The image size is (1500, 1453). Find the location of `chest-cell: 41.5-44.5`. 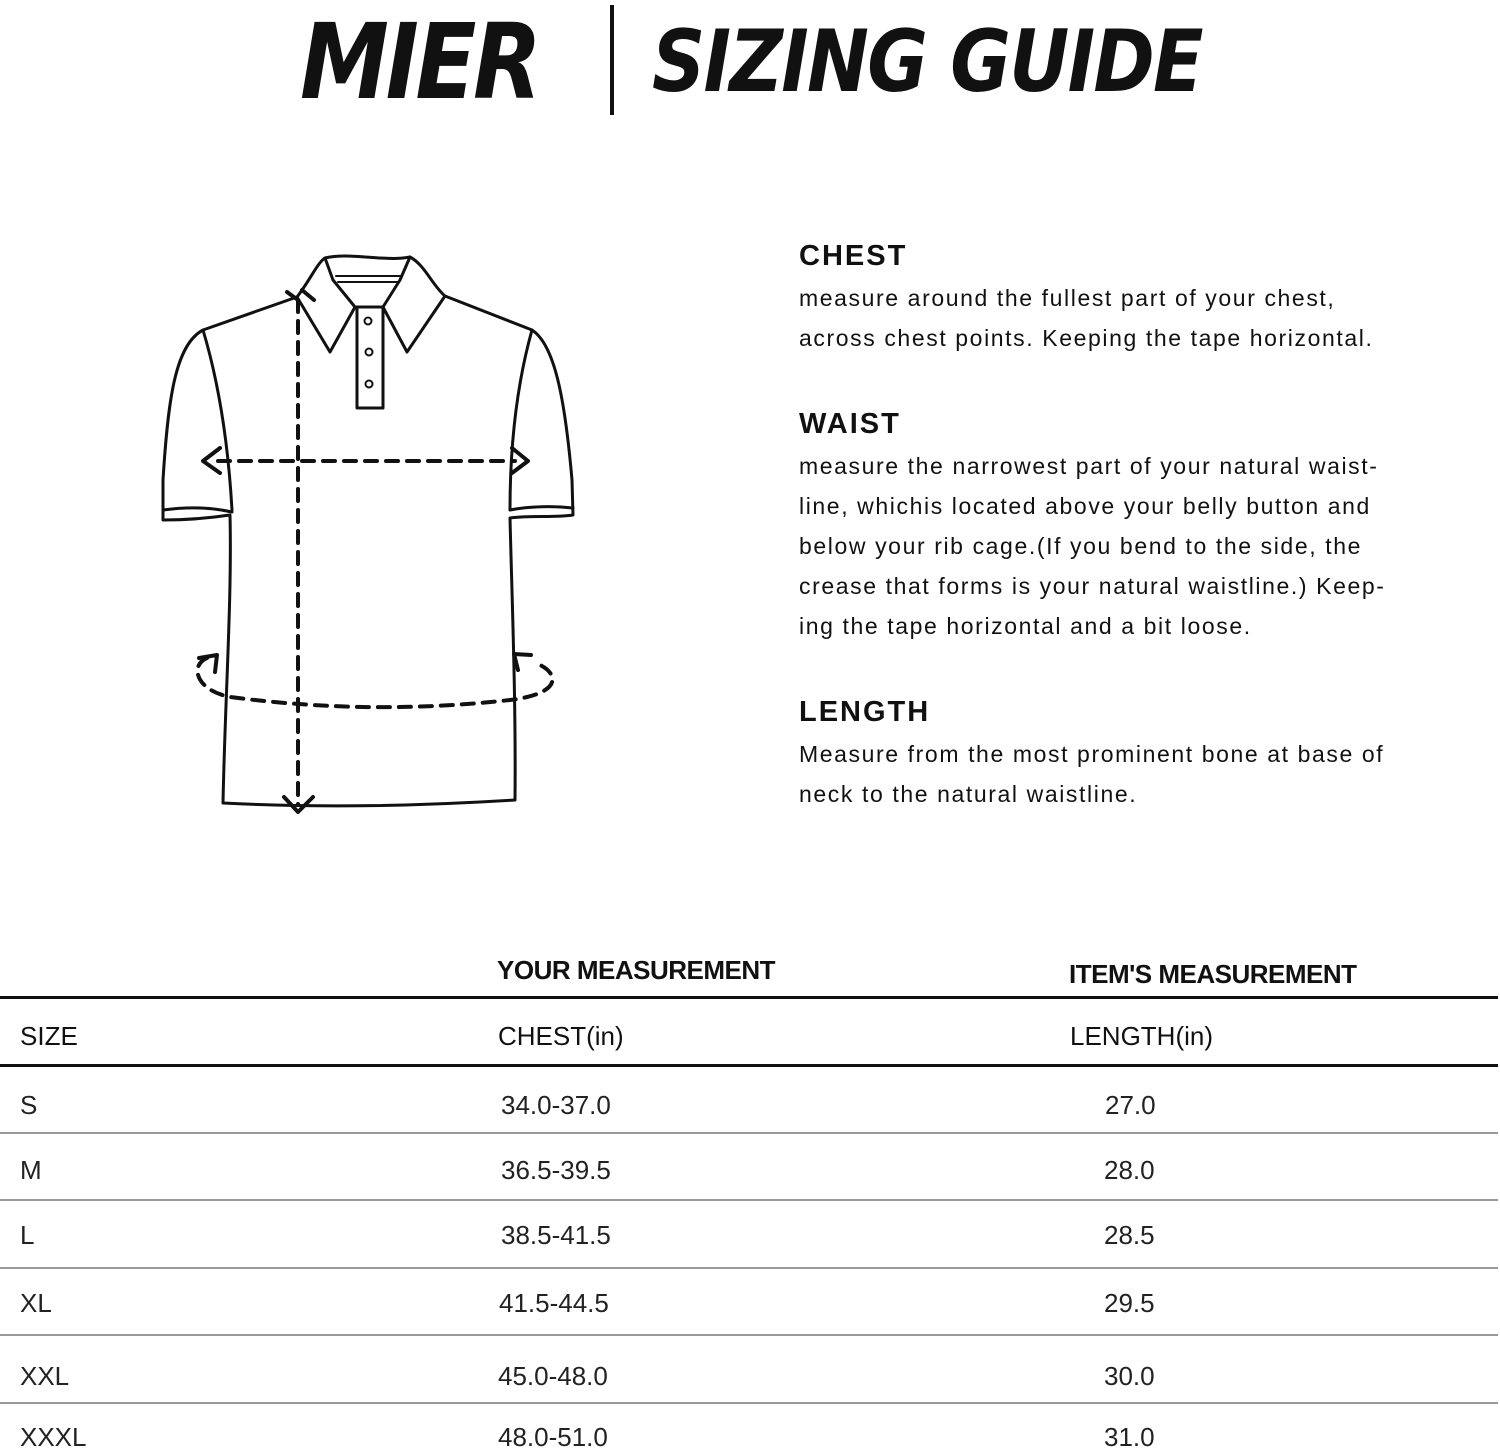

chest-cell: 41.5-44.5 is located at coordinates (554, 1303).